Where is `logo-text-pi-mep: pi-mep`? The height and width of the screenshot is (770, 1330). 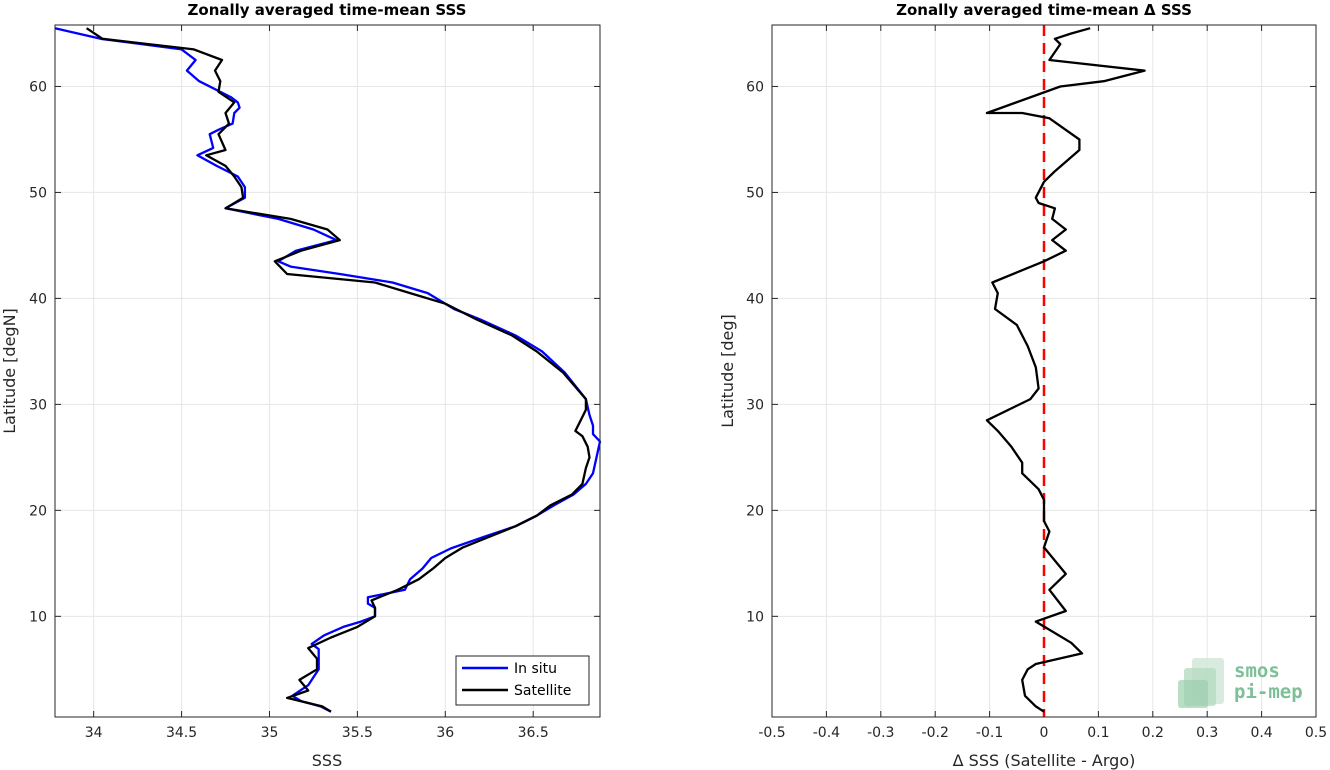
logo-text-pi-mep: pi-mep is located at coordinates (1268, 692).